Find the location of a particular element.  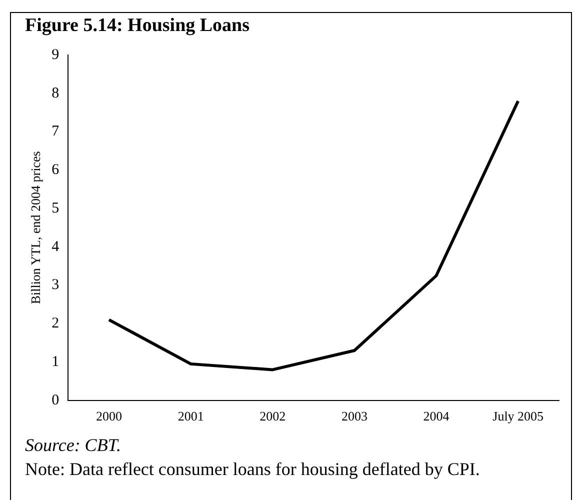

source-note: Source: CBT. is located at coordinates (73, 445).